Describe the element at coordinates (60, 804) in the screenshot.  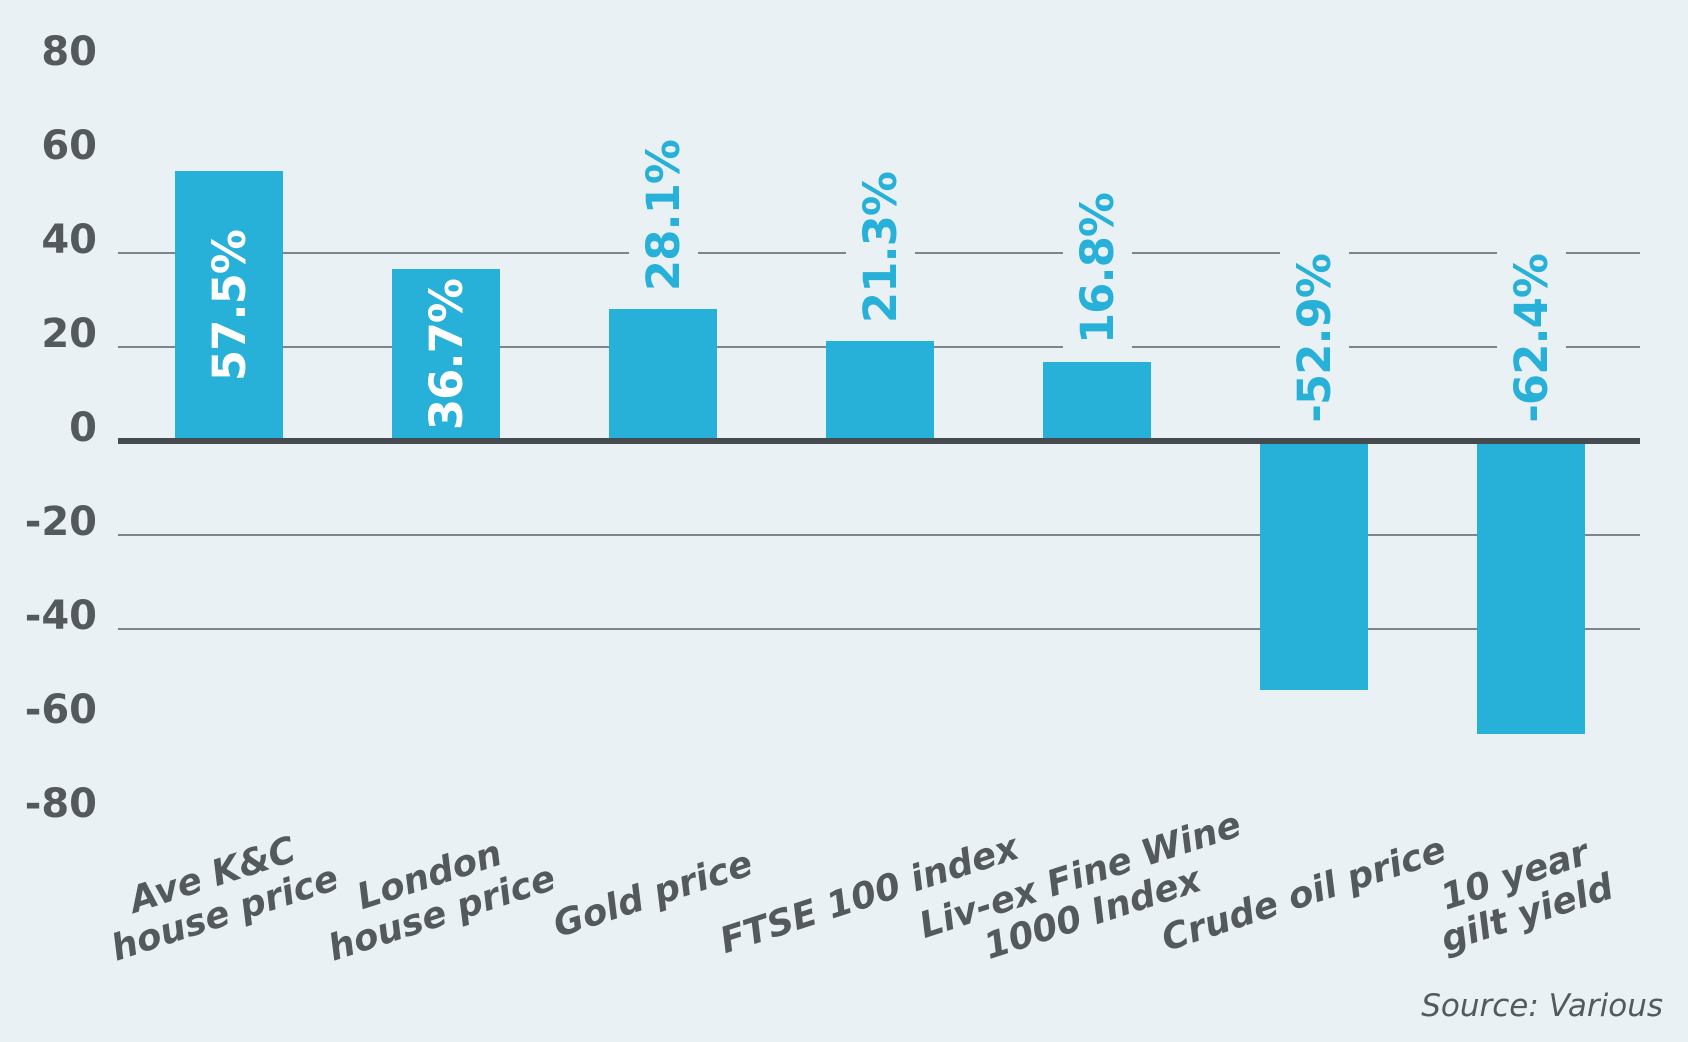
I see `y-tick-label: -80` at that location.